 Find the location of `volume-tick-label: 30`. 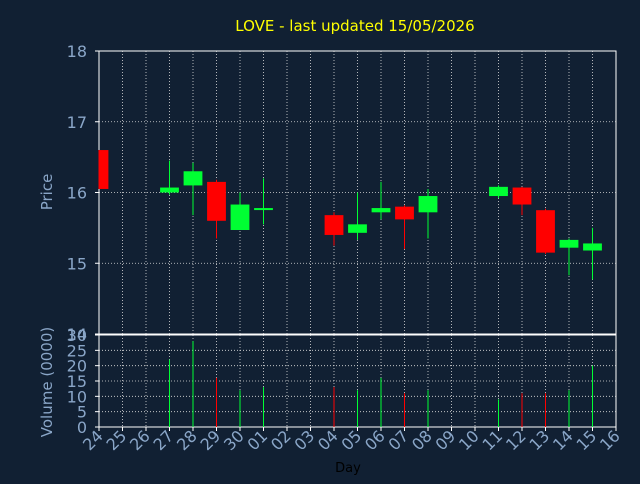

volume-tick-label: 30 is located at coordinates (77, 335).